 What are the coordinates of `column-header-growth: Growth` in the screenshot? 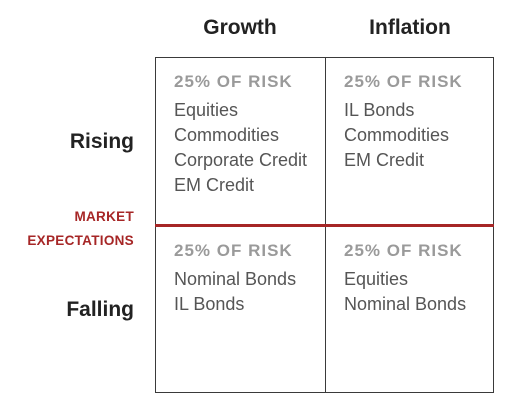 It's located at (240, 27).